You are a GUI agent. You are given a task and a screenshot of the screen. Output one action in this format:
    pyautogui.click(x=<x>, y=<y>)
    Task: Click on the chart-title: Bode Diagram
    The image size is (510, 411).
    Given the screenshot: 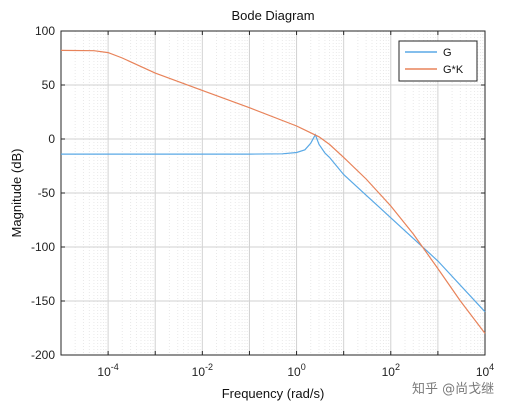 What is the action you would take?
    pyautogui.click(x=272, y=15)
    